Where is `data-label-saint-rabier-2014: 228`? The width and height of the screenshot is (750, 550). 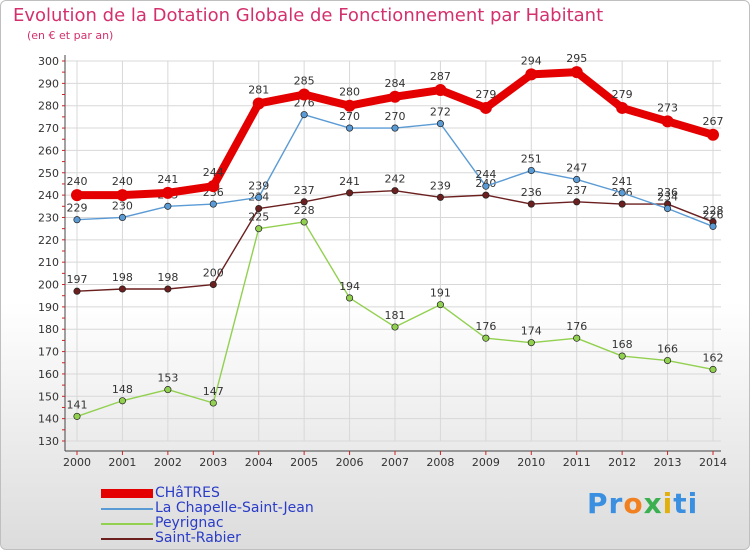 data-label-saint-rabier-2014: 228 is located at coordinates (713, 210).